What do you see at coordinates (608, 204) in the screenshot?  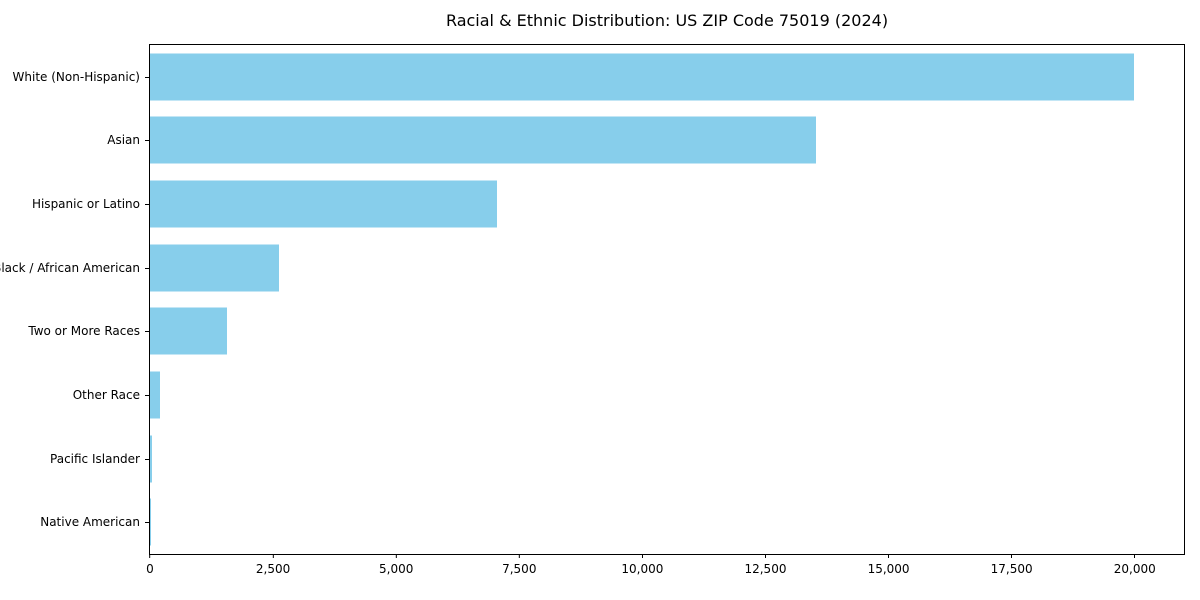 I see `chart-row: Hispanic or Latino` at bounding box center [608, 204].